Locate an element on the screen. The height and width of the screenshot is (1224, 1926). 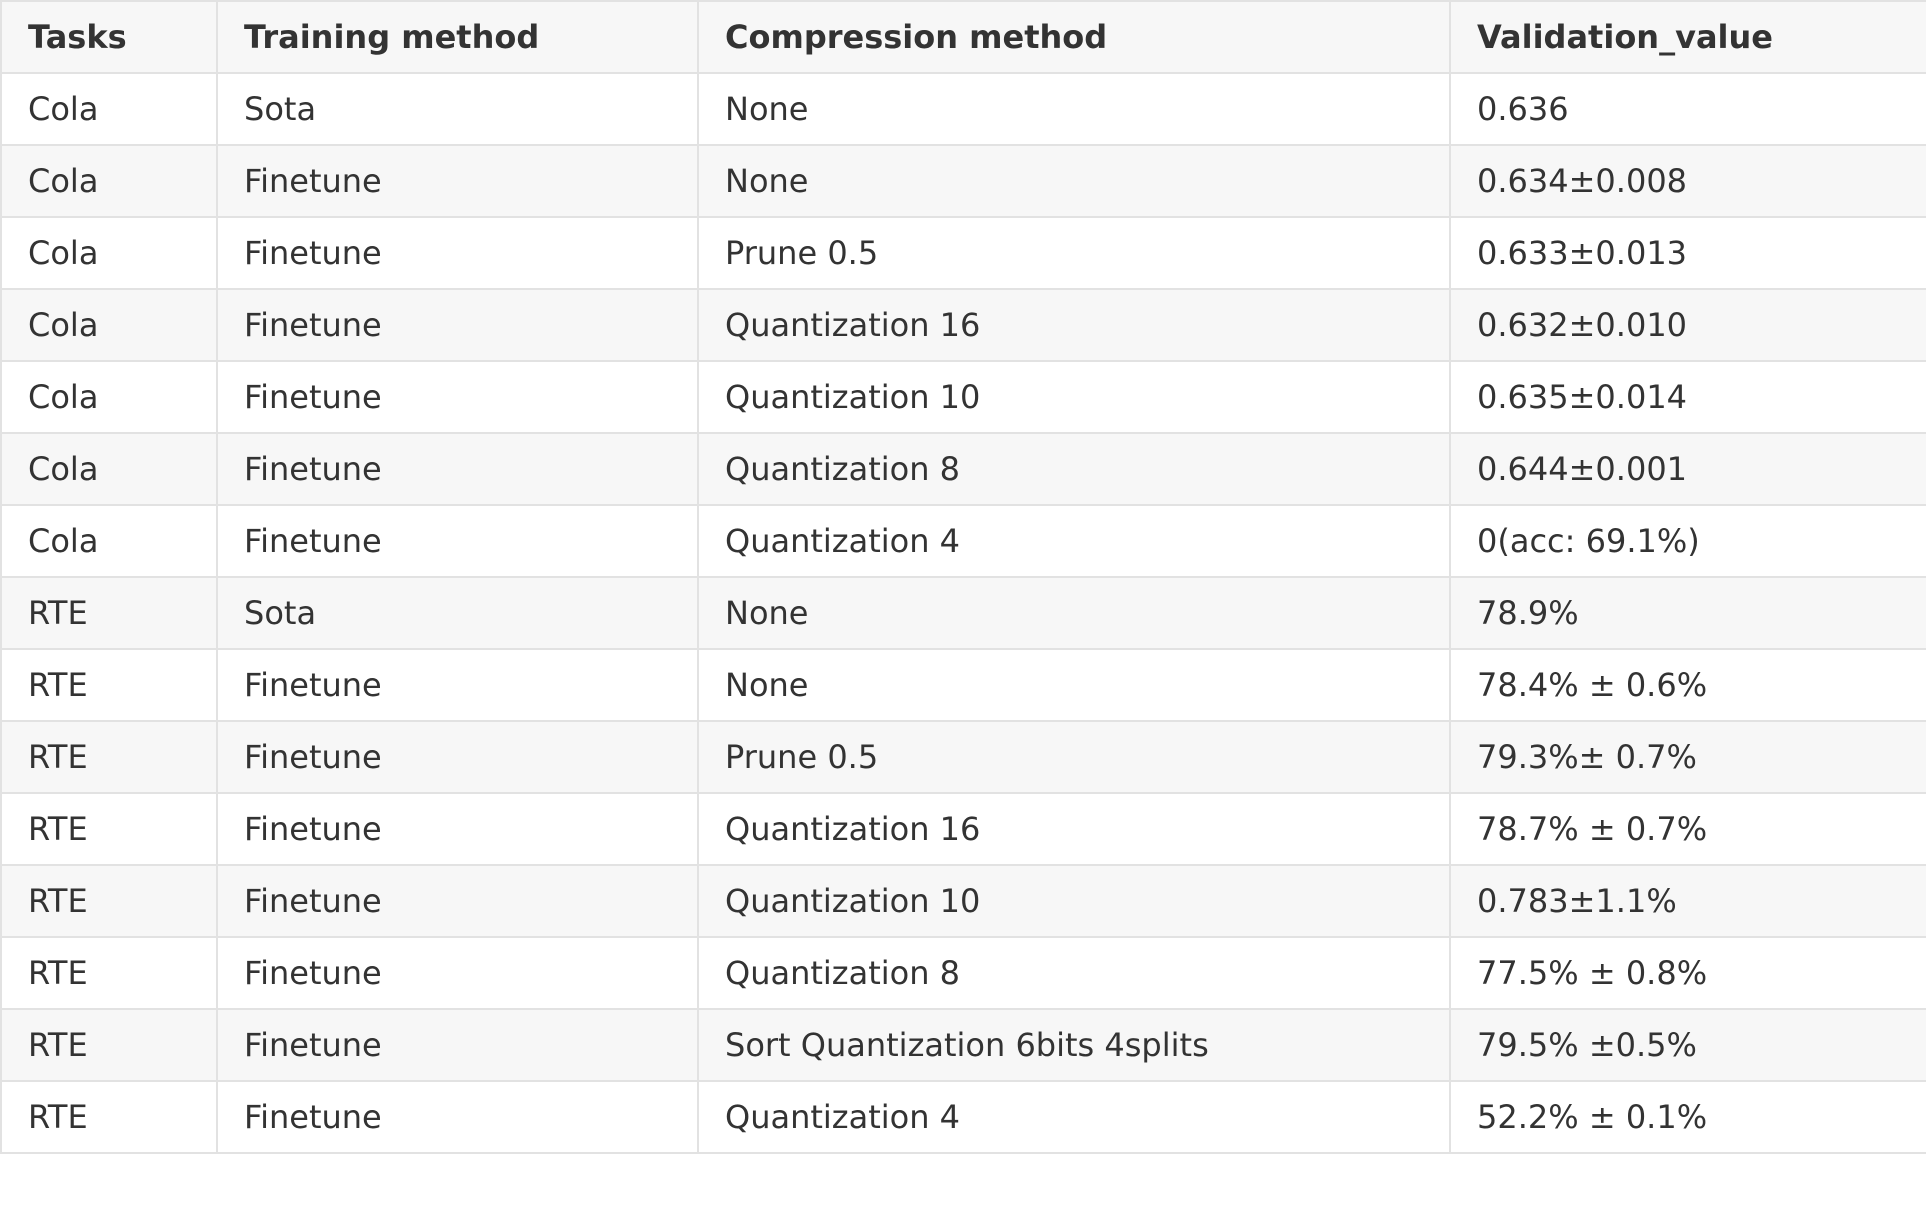
cell-validation-value: 0.644±0.001 is located at coordinates (1687, 469).